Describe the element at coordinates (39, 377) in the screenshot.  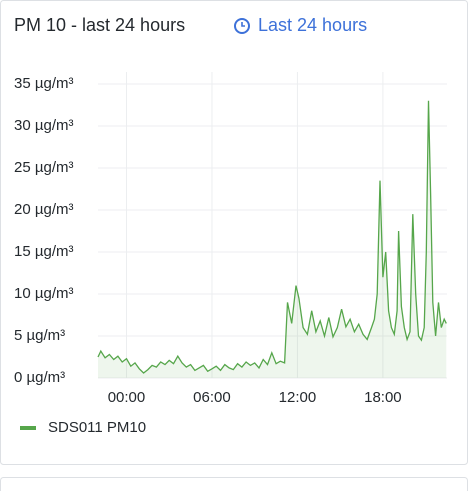
I see `y-tick-label: 0 µg/m³` at that location.